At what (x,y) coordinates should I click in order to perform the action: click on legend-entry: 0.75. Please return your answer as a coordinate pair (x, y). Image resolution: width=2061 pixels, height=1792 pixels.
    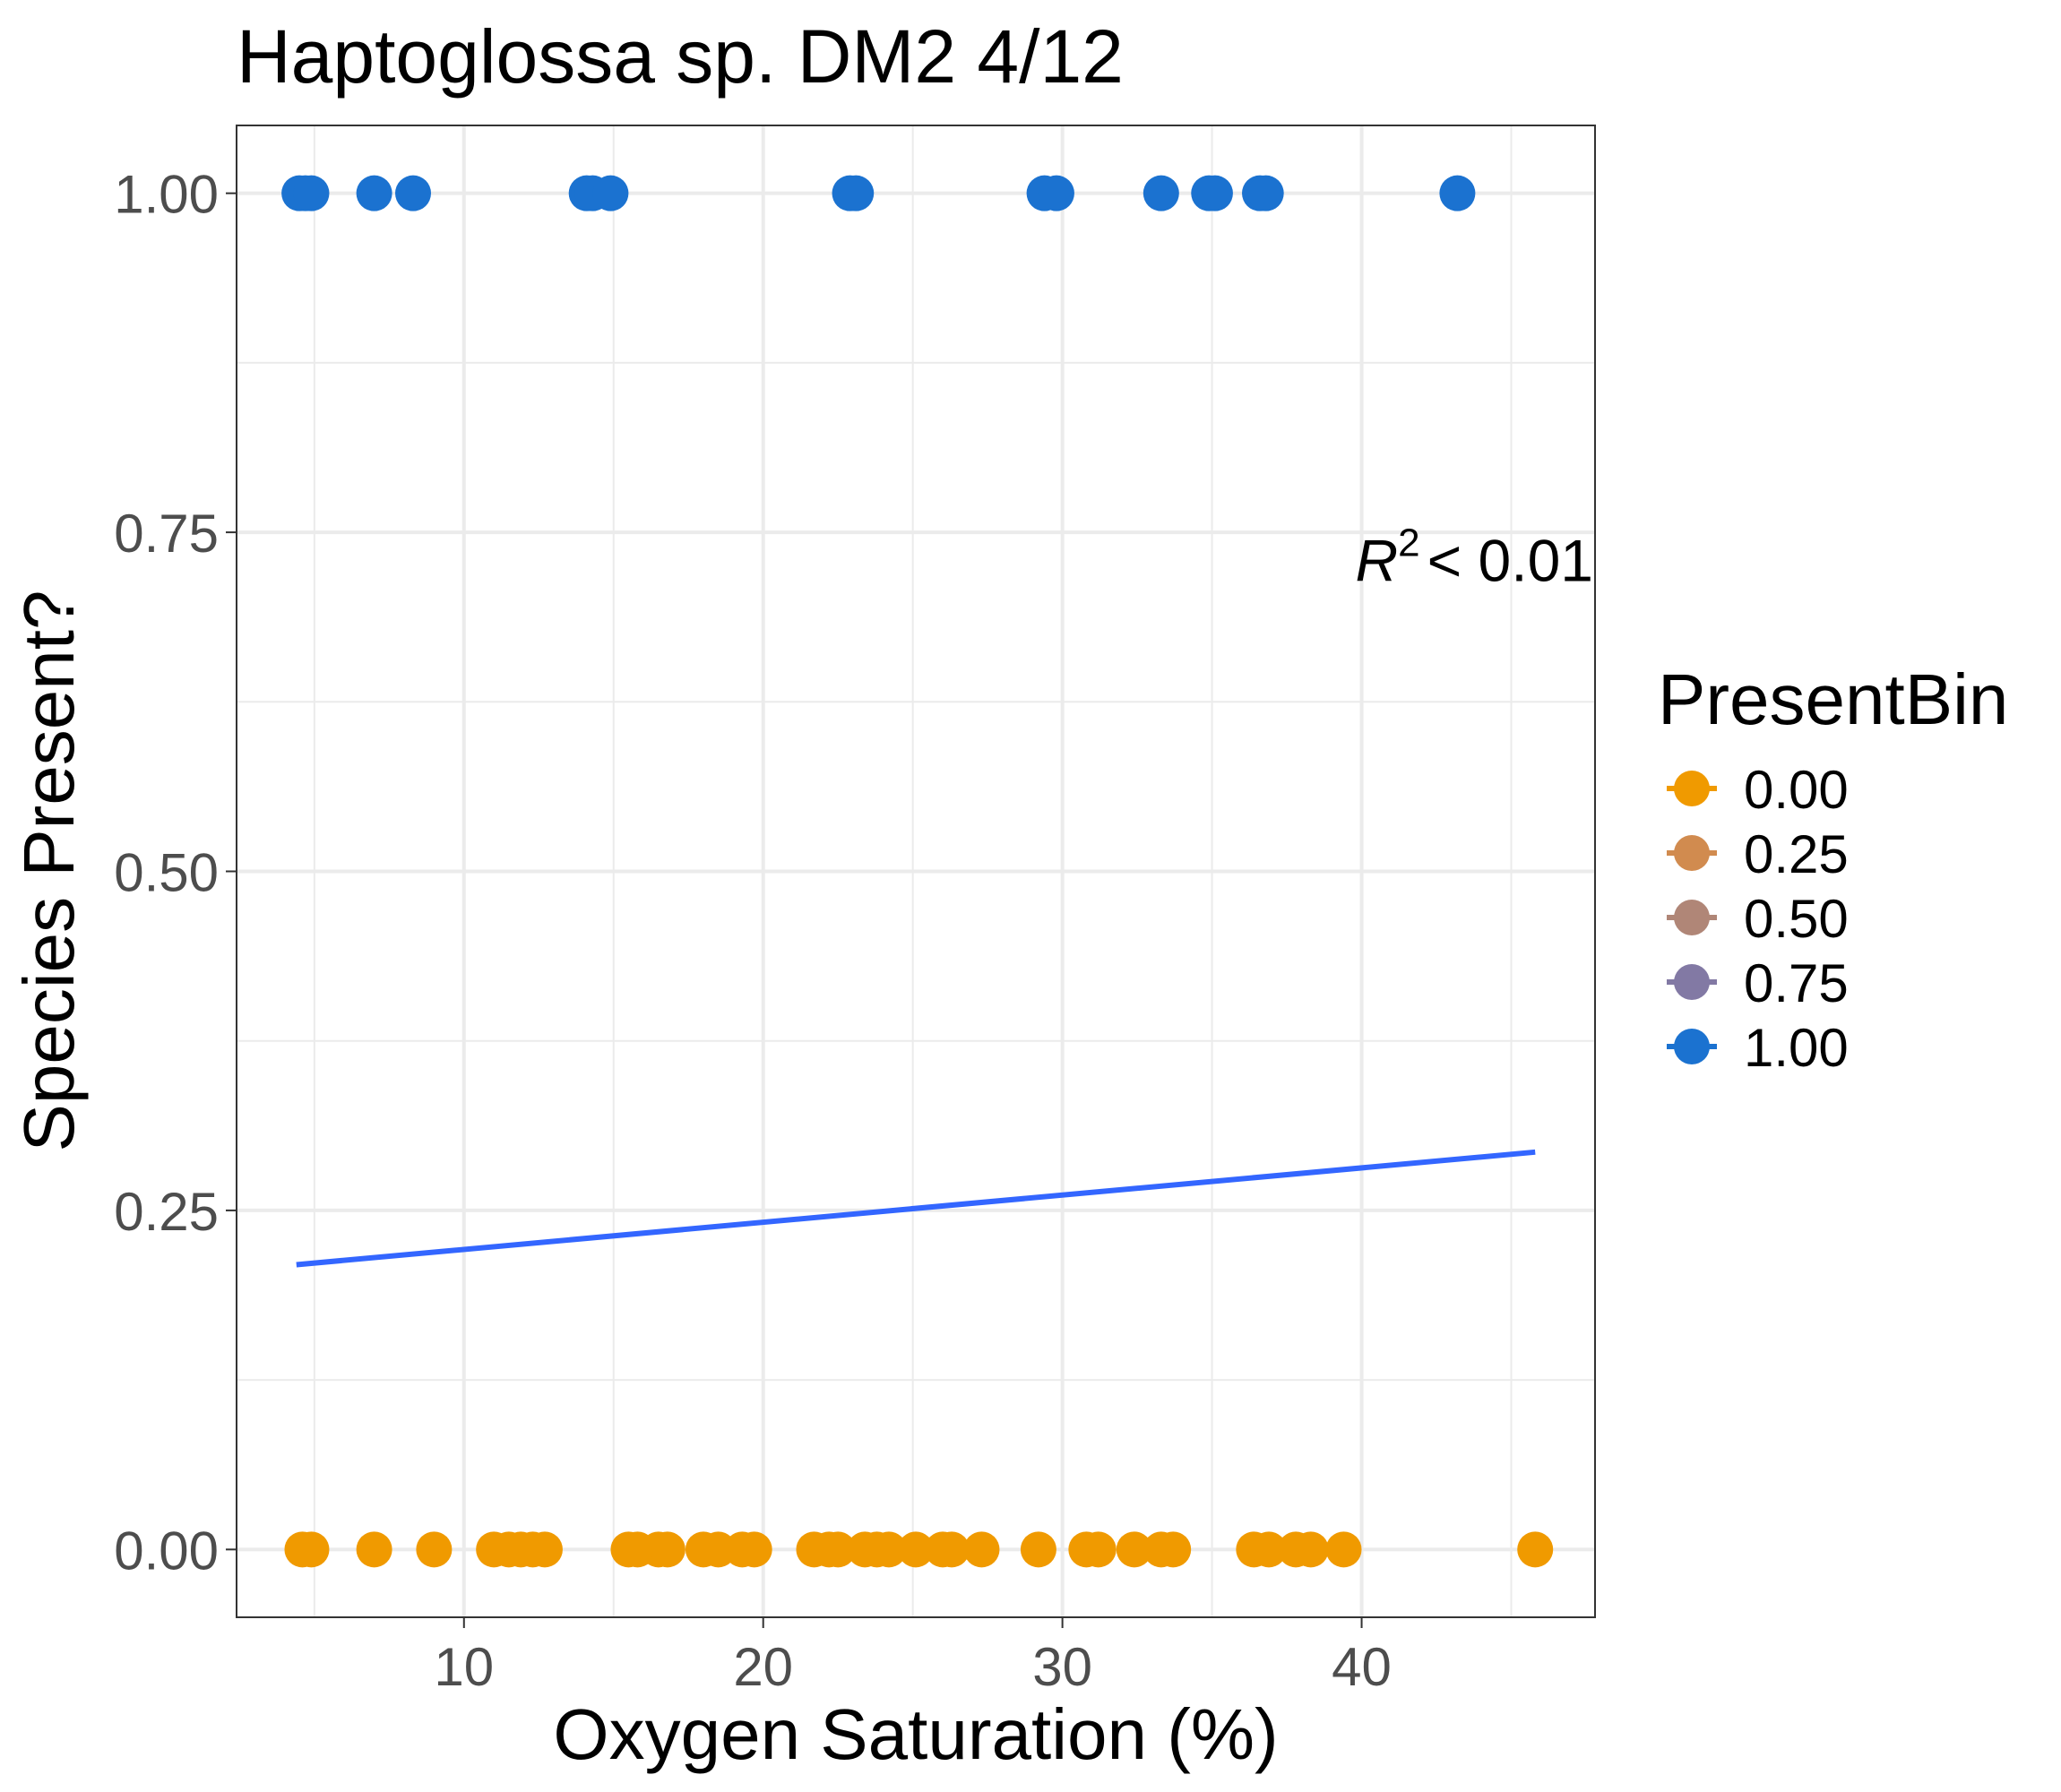
    Looking at the image, I should click on (1758, 983).